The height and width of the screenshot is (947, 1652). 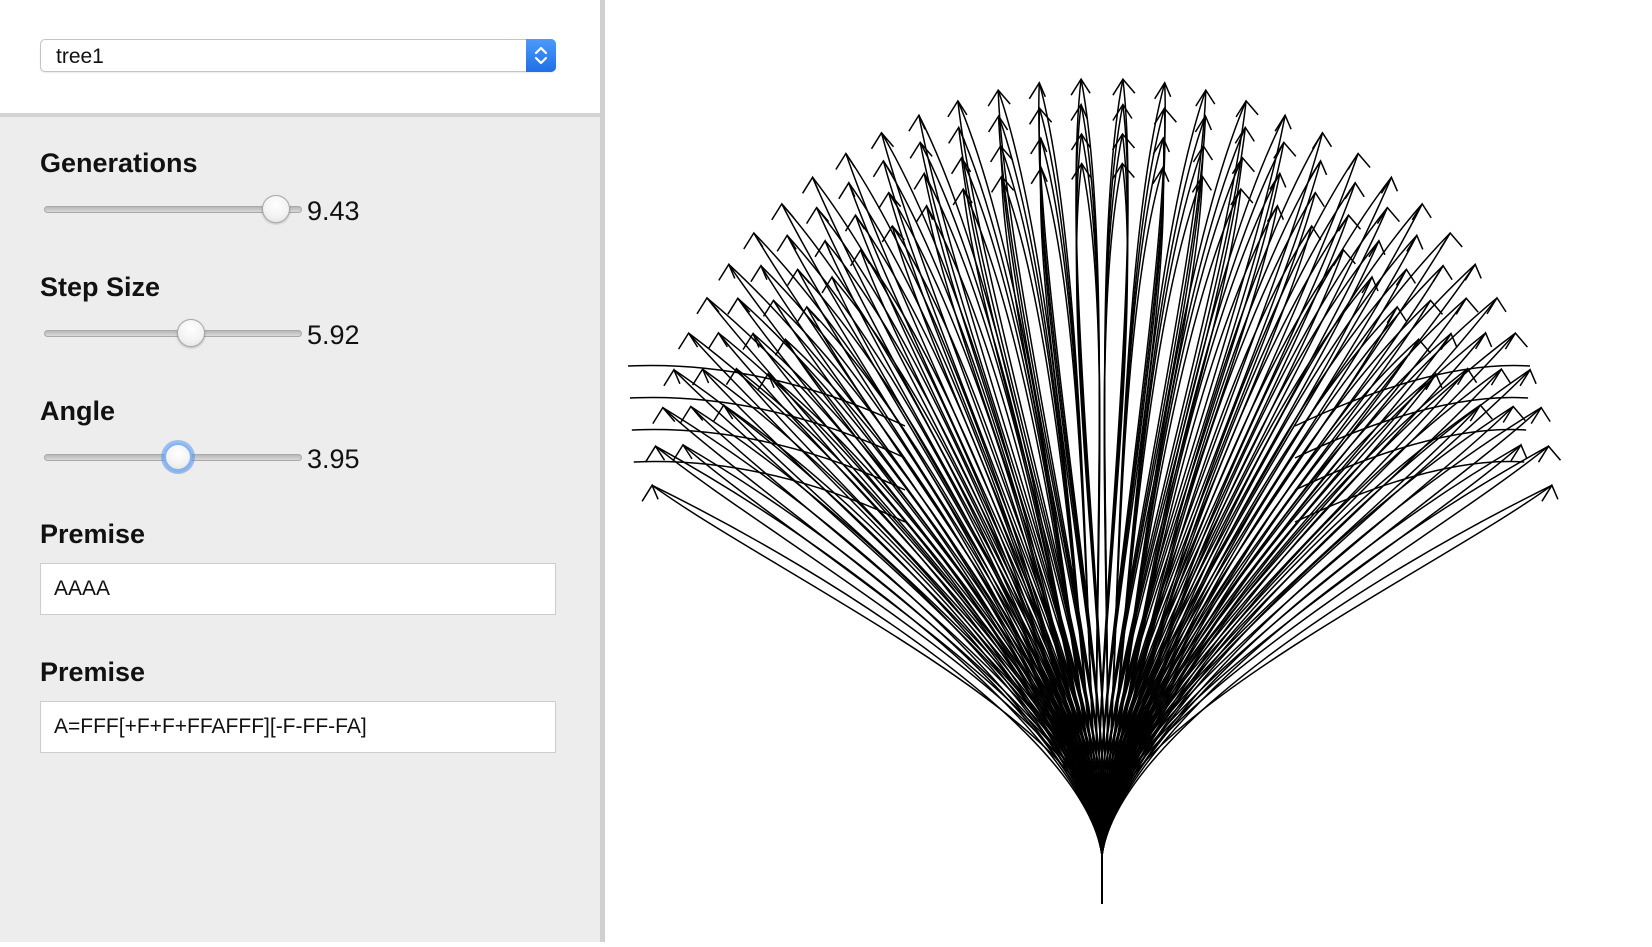 I want to click on generations-slider-track, so click(x=173, y=209).